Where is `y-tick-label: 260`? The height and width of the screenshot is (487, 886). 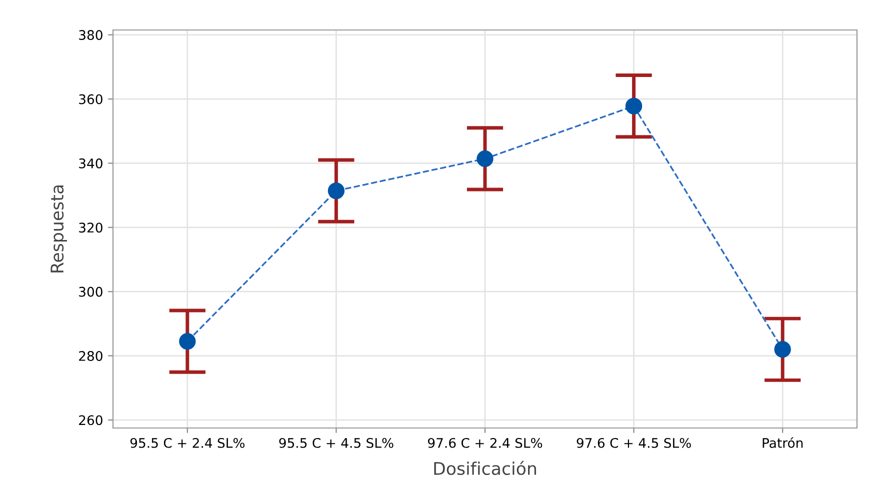 y-tick-label: 260 is located at coordinates (90, 420).